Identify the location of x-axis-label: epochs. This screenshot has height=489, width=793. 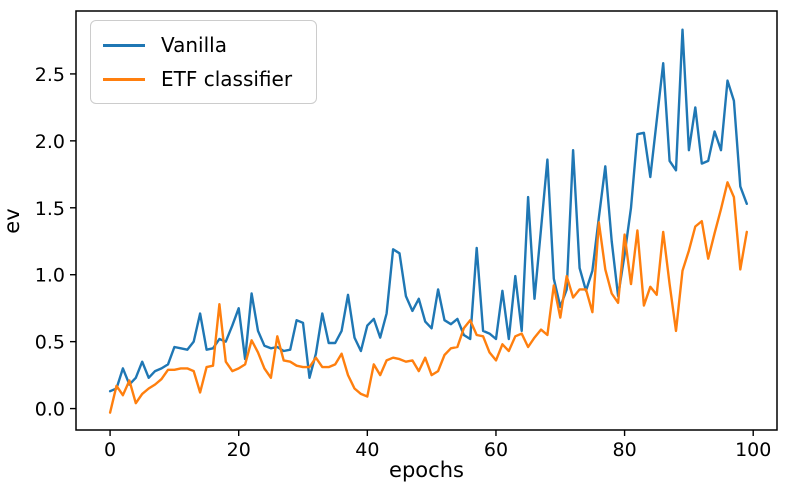
(426, 470).